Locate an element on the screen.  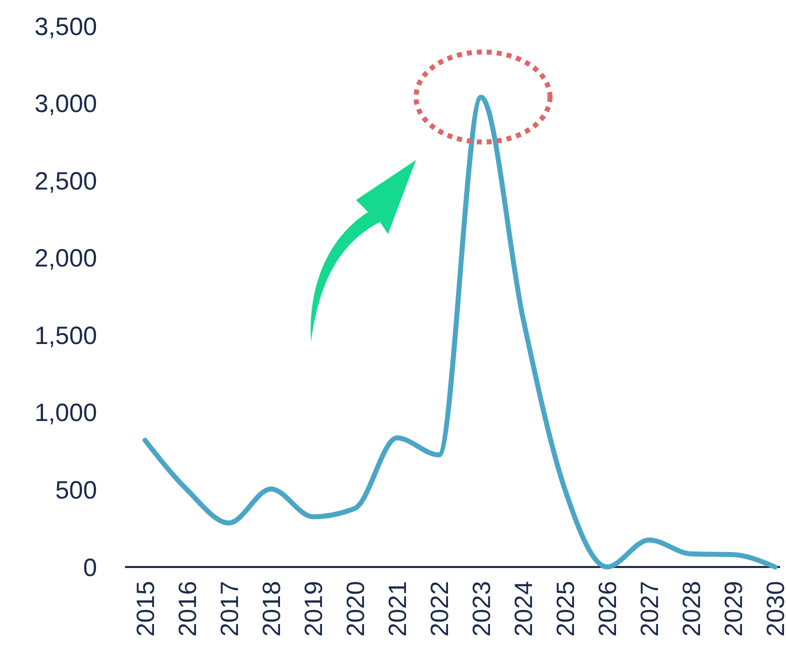
x-tick-label: 2021 is located at coordinates (398, 609).